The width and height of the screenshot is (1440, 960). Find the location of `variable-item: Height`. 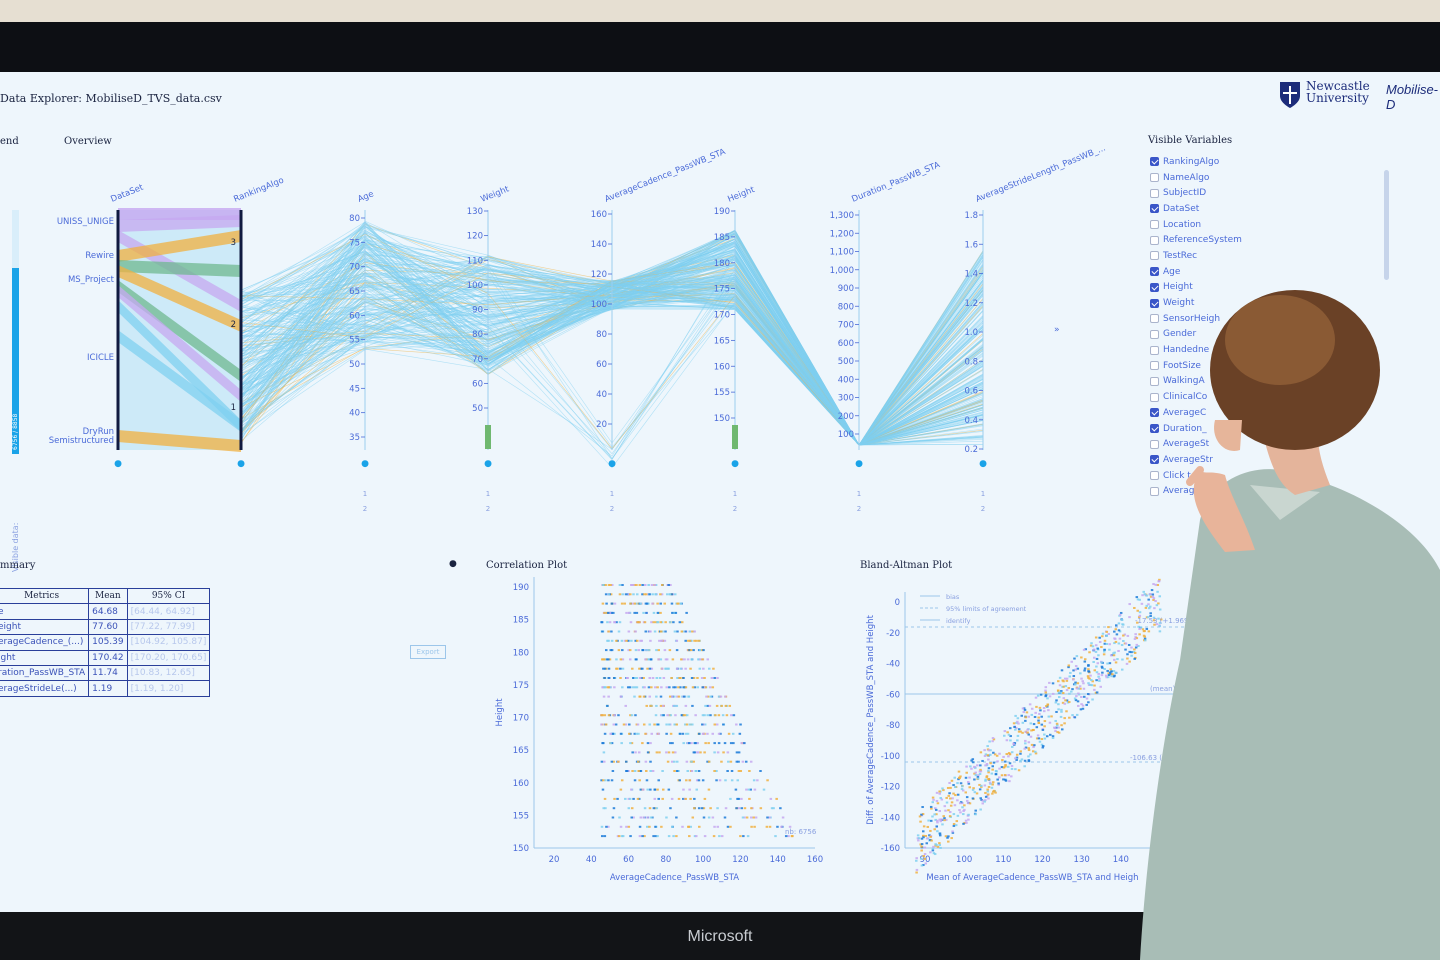

variable-item: Height is located at coordinates (1270, 288).